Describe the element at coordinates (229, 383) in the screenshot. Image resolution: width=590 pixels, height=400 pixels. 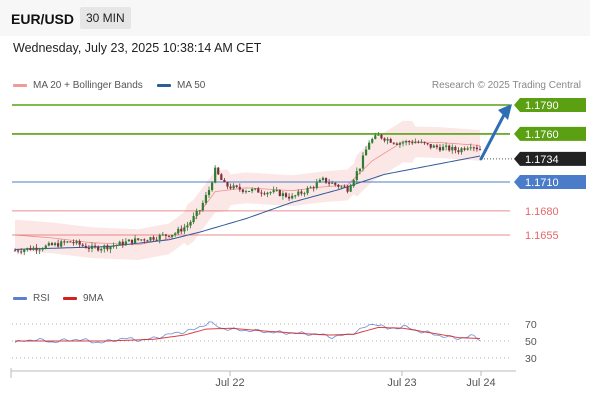
I see `x-tick-label: Jul 22` at that location.